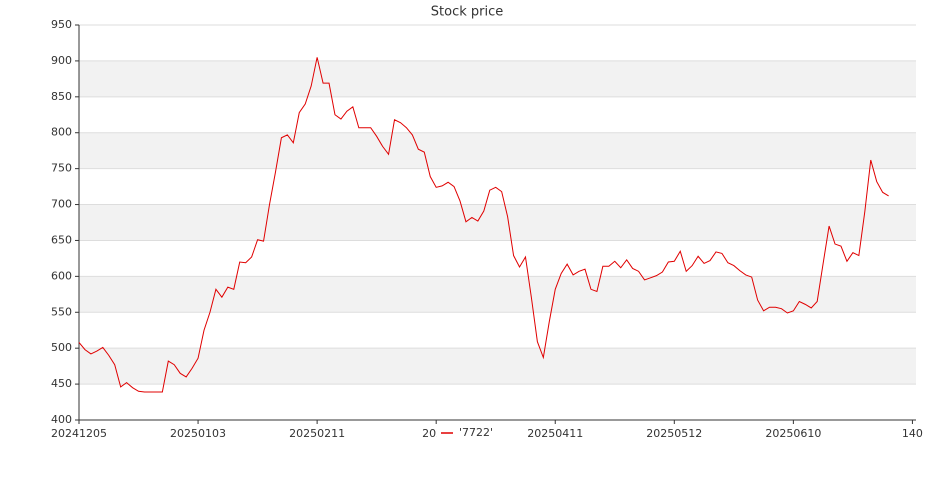  I want to click on legend-label: '7722', so click(476, 432).